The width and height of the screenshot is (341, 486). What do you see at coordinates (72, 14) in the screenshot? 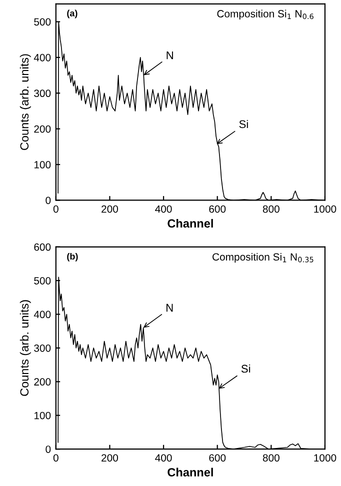
I see `annotation: (a)` at bounding box center [72, 14].